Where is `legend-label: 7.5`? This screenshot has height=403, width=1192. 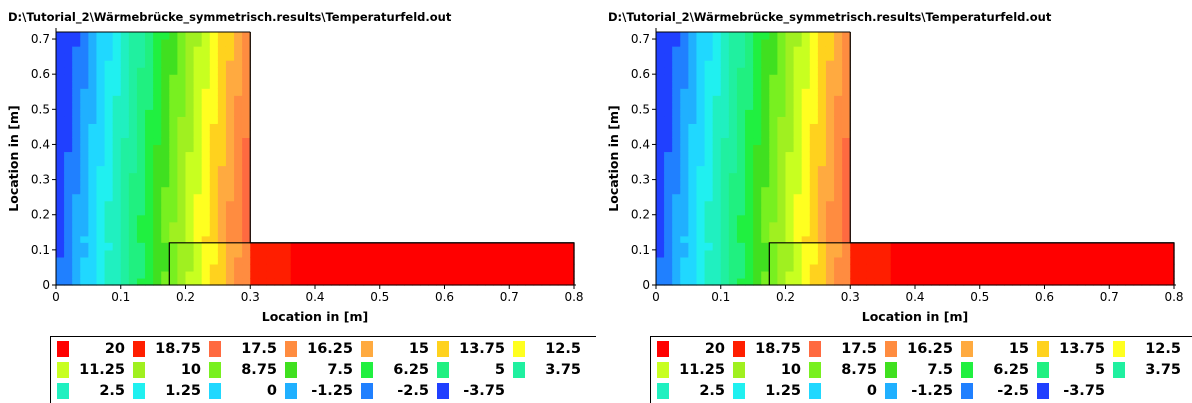
legend-label: 7.5 is located at coordinates (940, 370).